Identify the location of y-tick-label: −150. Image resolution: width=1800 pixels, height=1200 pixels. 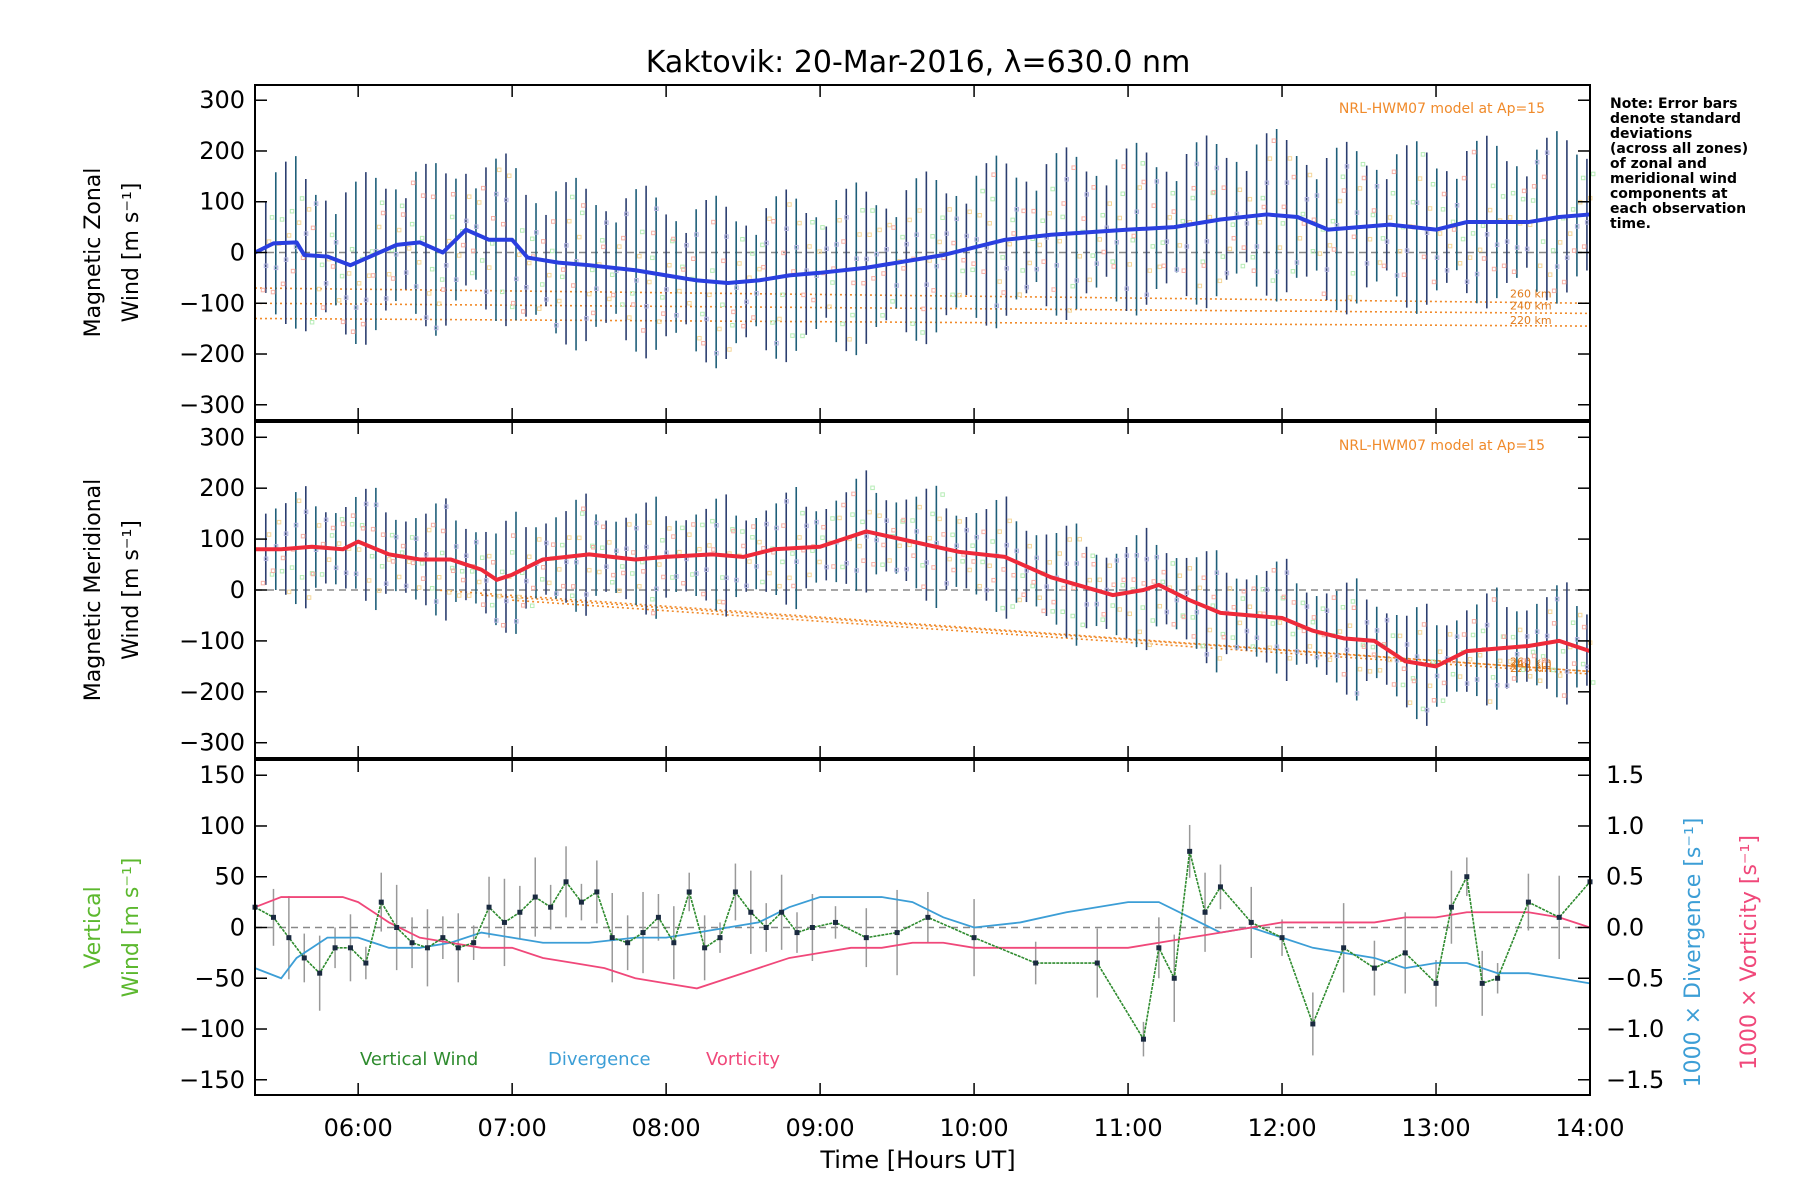
(212, 1080).